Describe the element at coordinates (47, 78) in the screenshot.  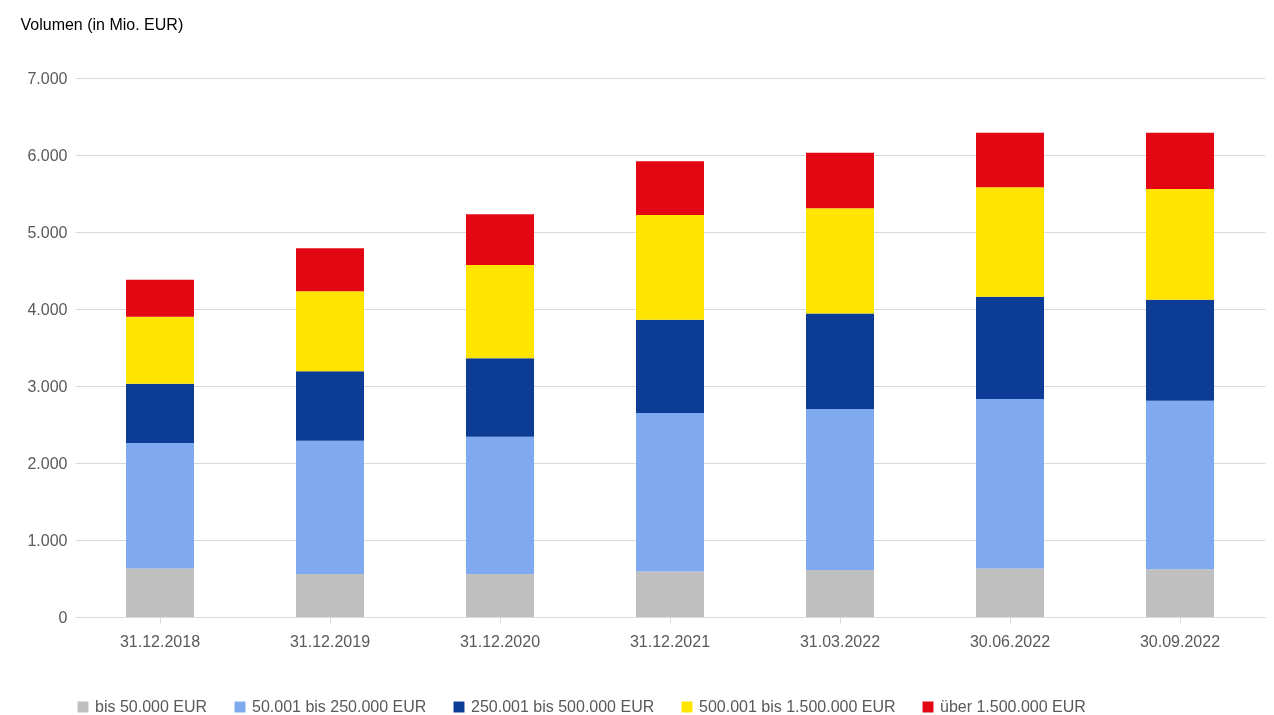
I see `y-tick-label: 7.000` at that location.